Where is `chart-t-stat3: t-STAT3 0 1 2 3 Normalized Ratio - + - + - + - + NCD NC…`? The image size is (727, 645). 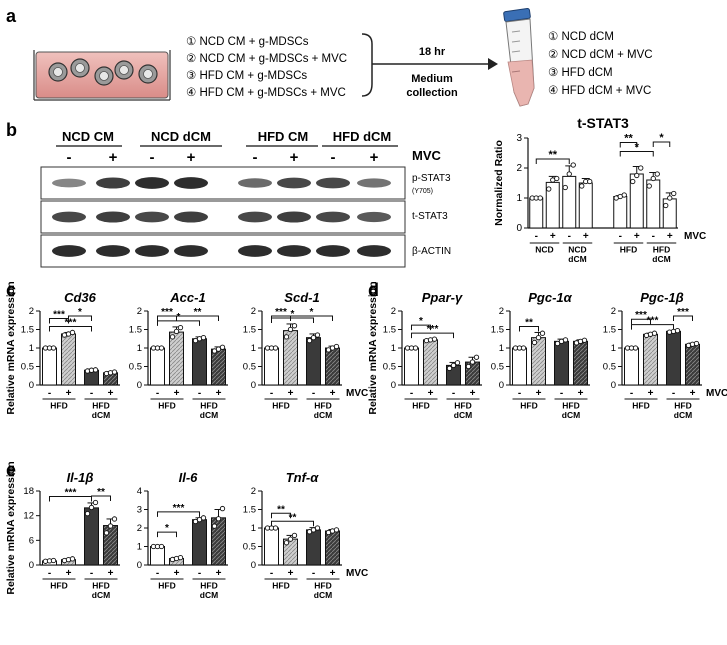 chart-t-stat3: t-STAT3 0 1 2 3 Normalized Ratio - + - + - + - + NCD NC… is located at coordinates (599, 189).